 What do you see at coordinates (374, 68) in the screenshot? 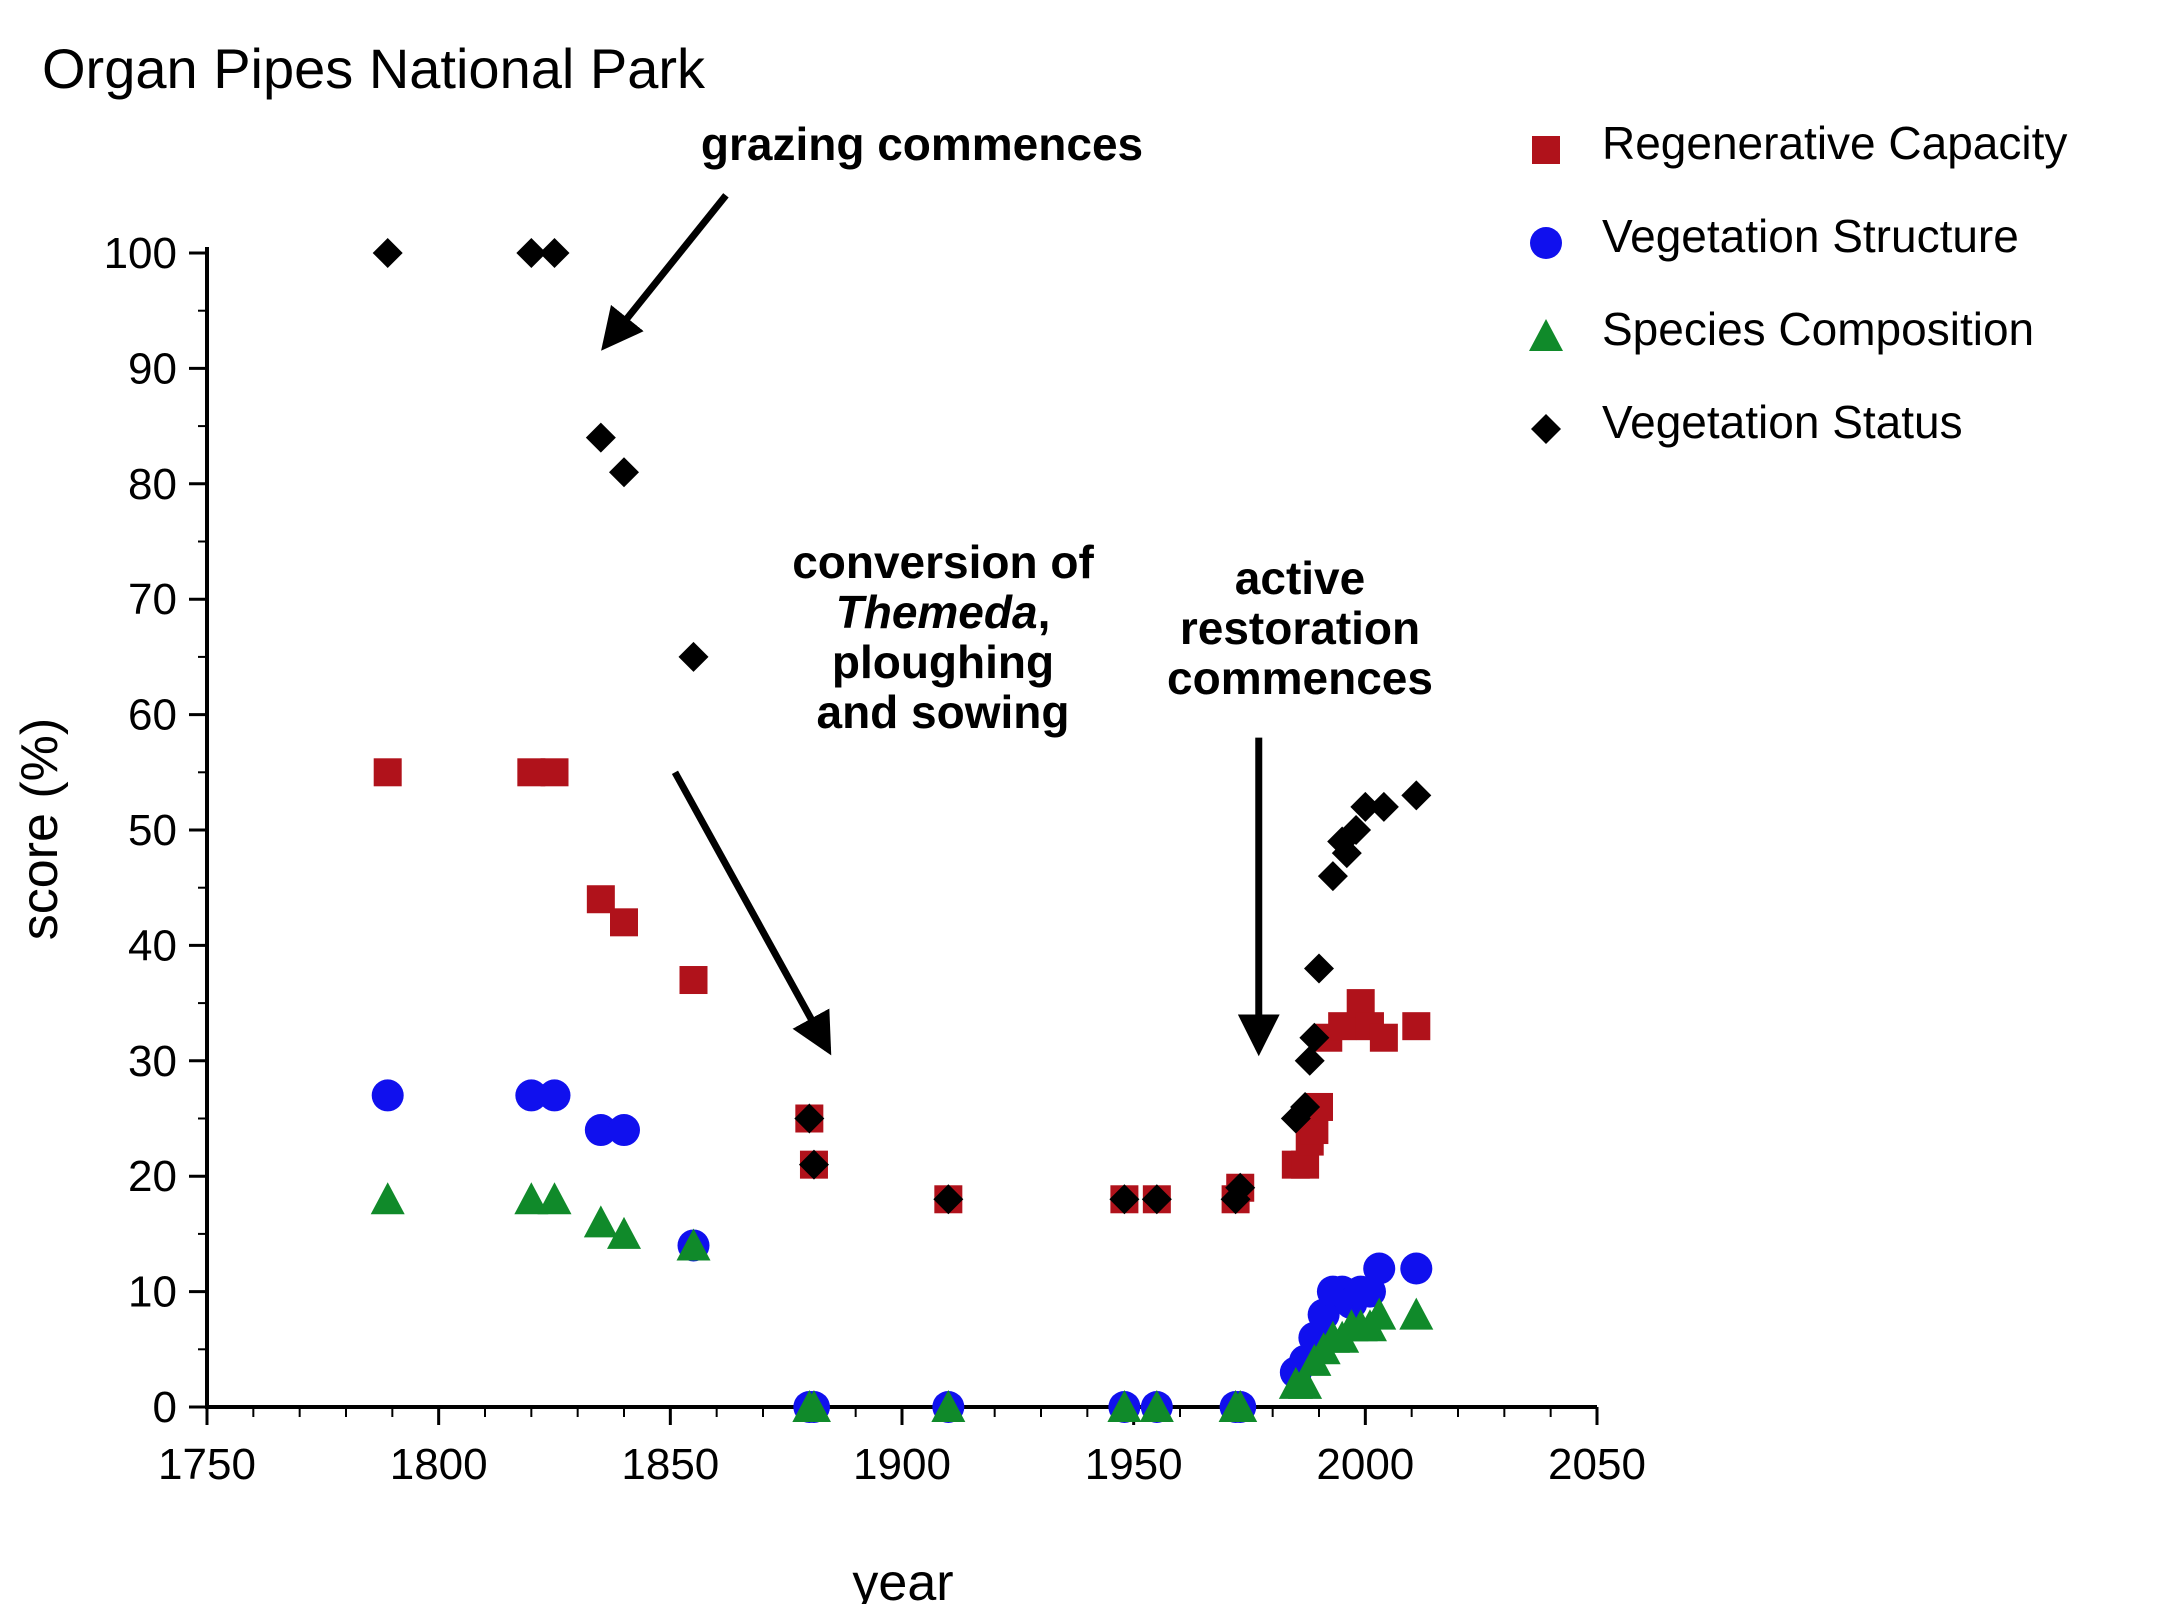
I see `chart-title: Organ Pipes National Park` at bounding box center [374, 68].